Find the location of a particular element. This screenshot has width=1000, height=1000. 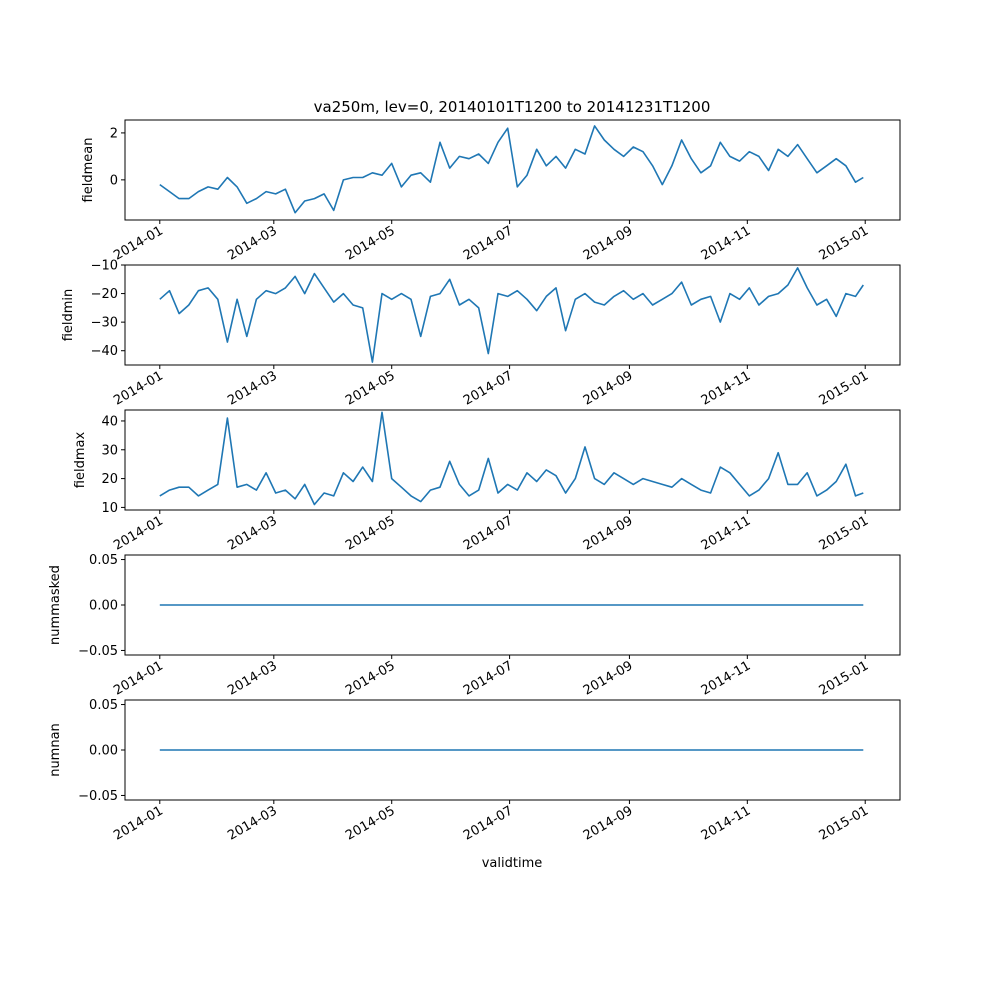

y-tick-label: −40 is located at coordinates (104, 351).